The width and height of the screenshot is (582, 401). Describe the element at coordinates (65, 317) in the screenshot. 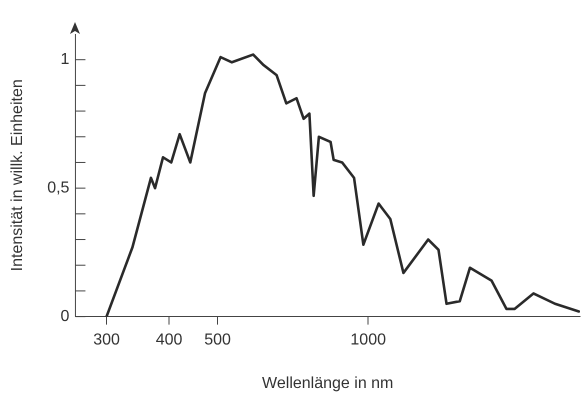

I see `y-tick-label: 0` at that location.